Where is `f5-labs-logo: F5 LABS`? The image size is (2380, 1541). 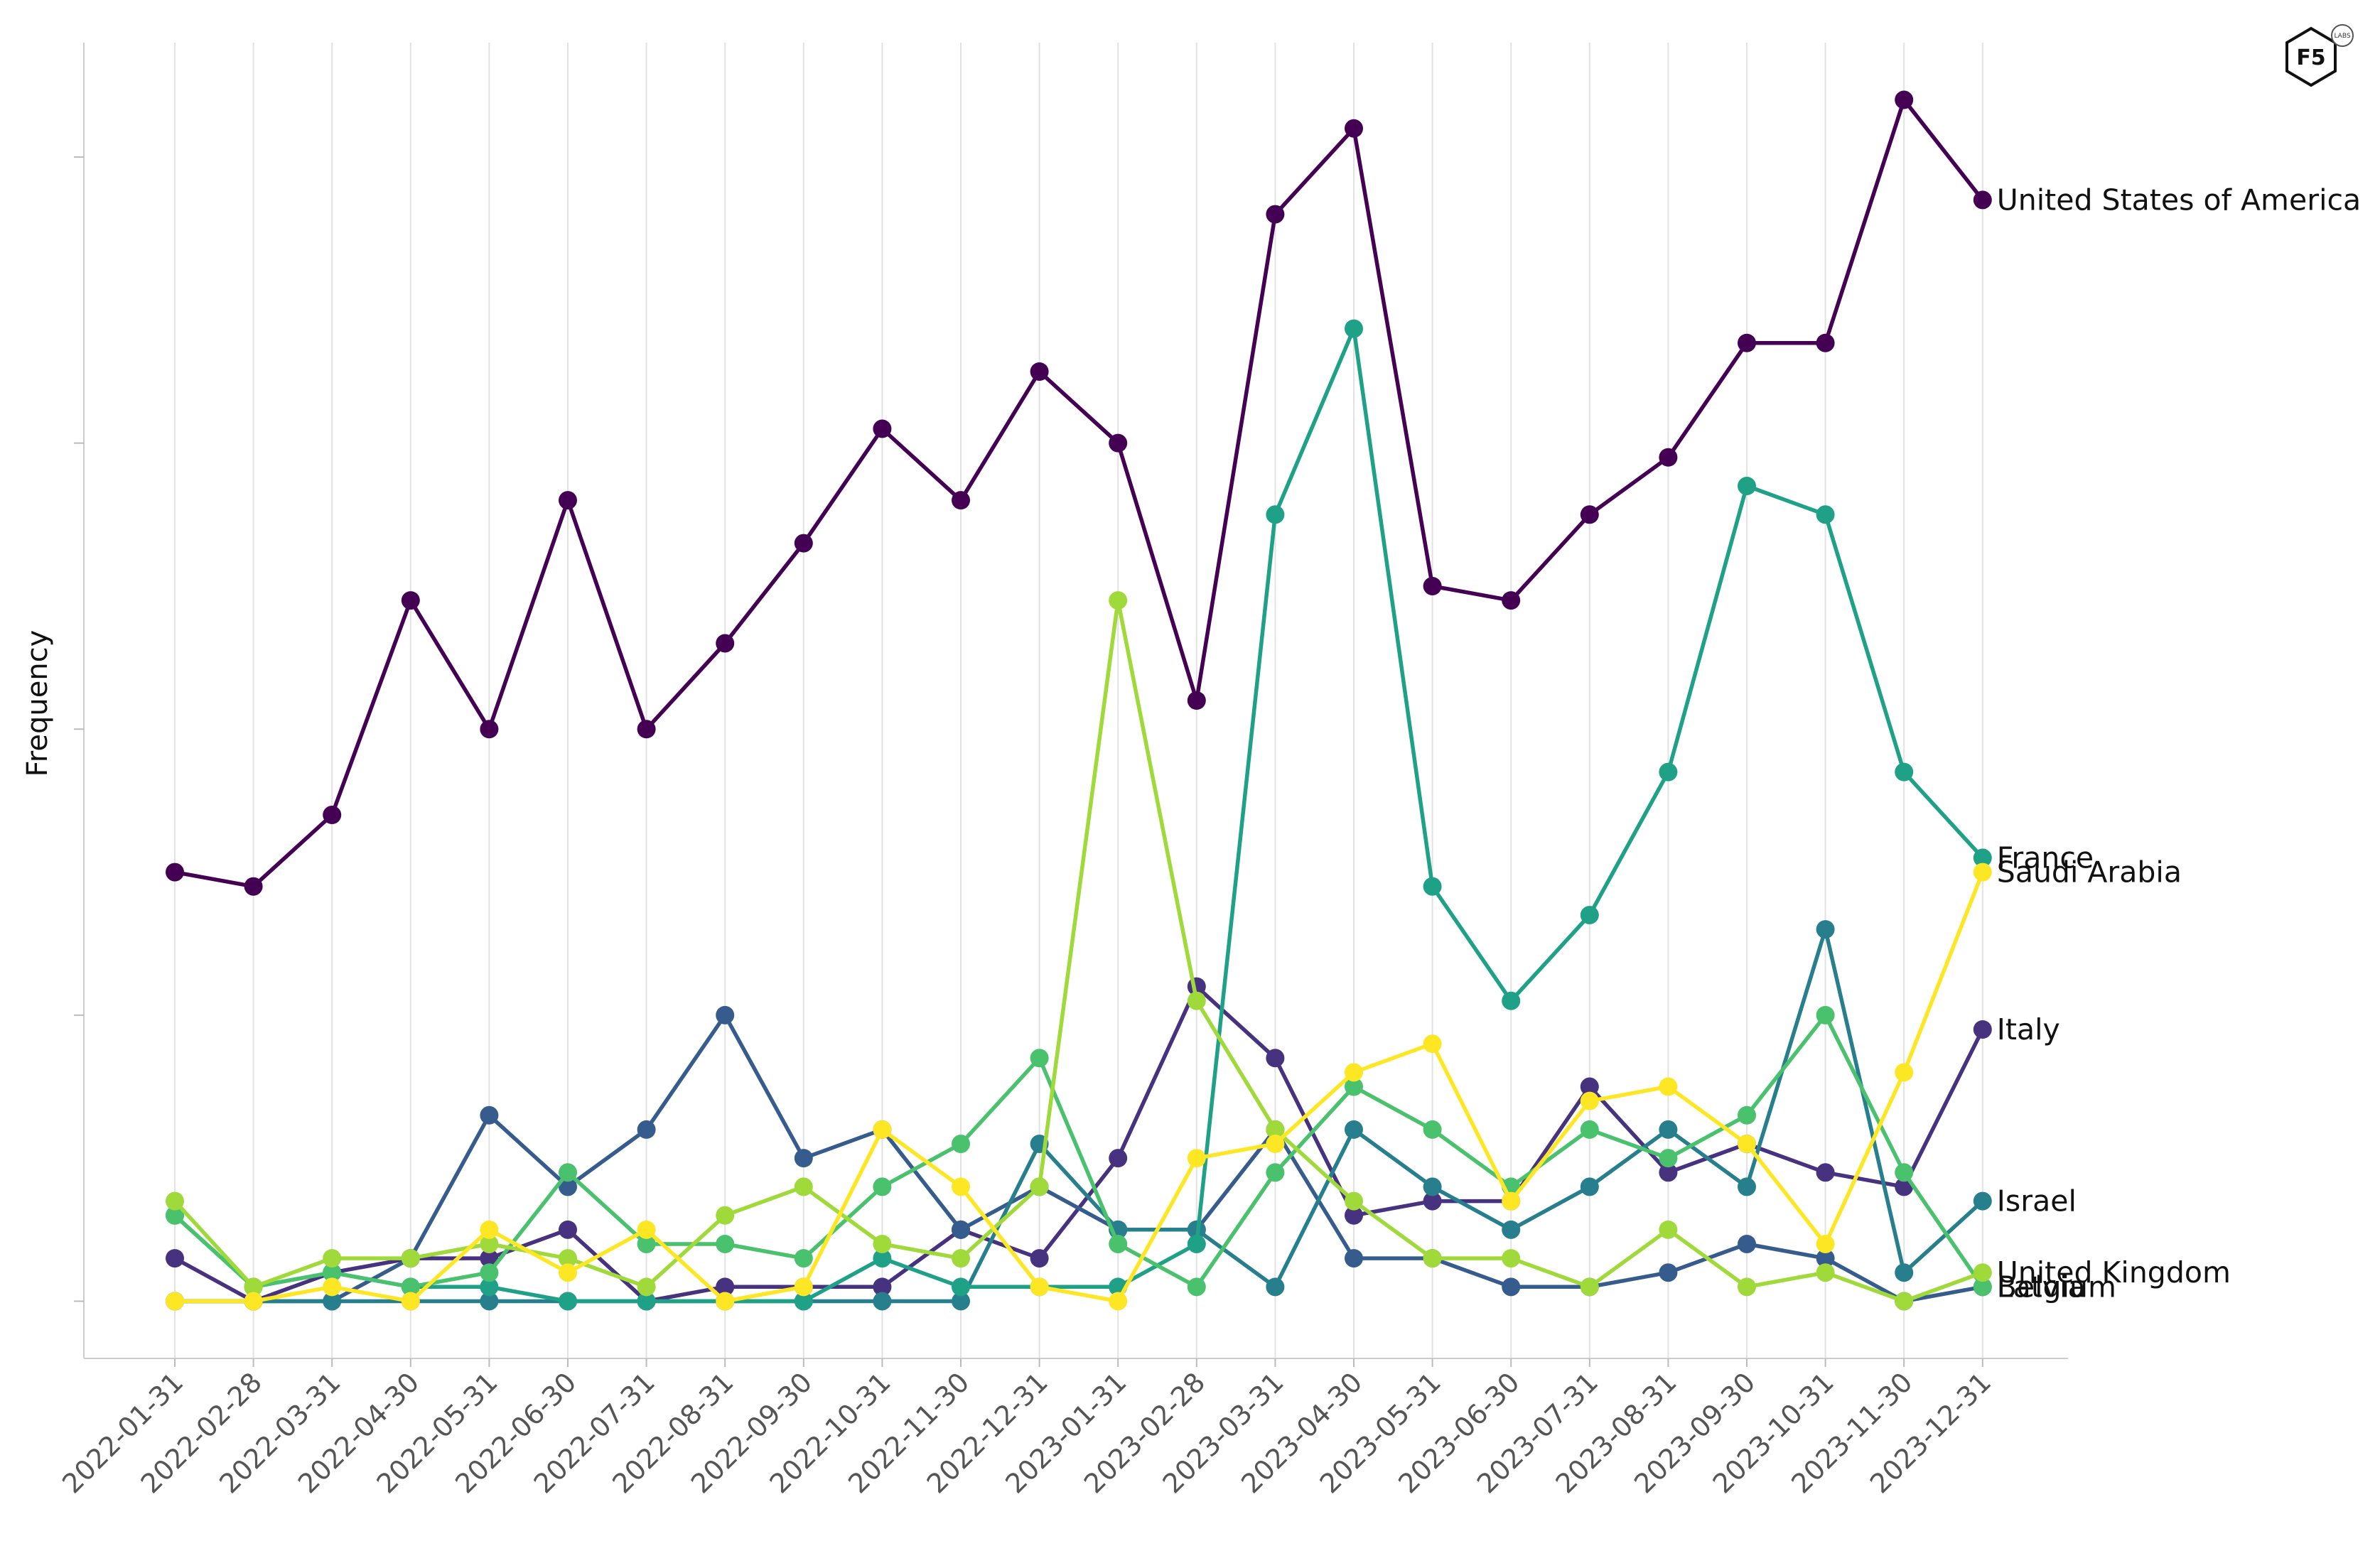
f5-labs-logo: F5 LABS is located at coordinates (2319, 55).